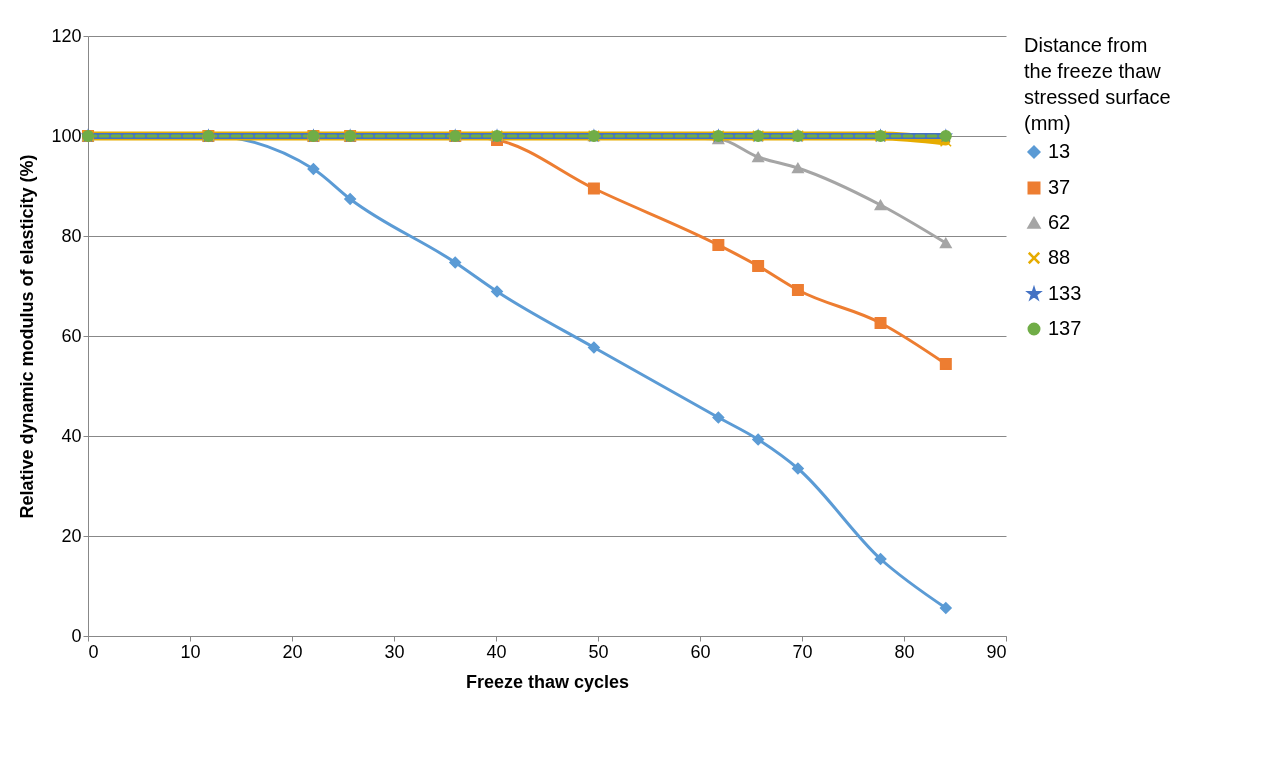 The image size is (1263, 758). What do you see at coordinates (66, 135) in the screenshot?
I see `y-tick-label: 100` at bounding box center [66, 135].